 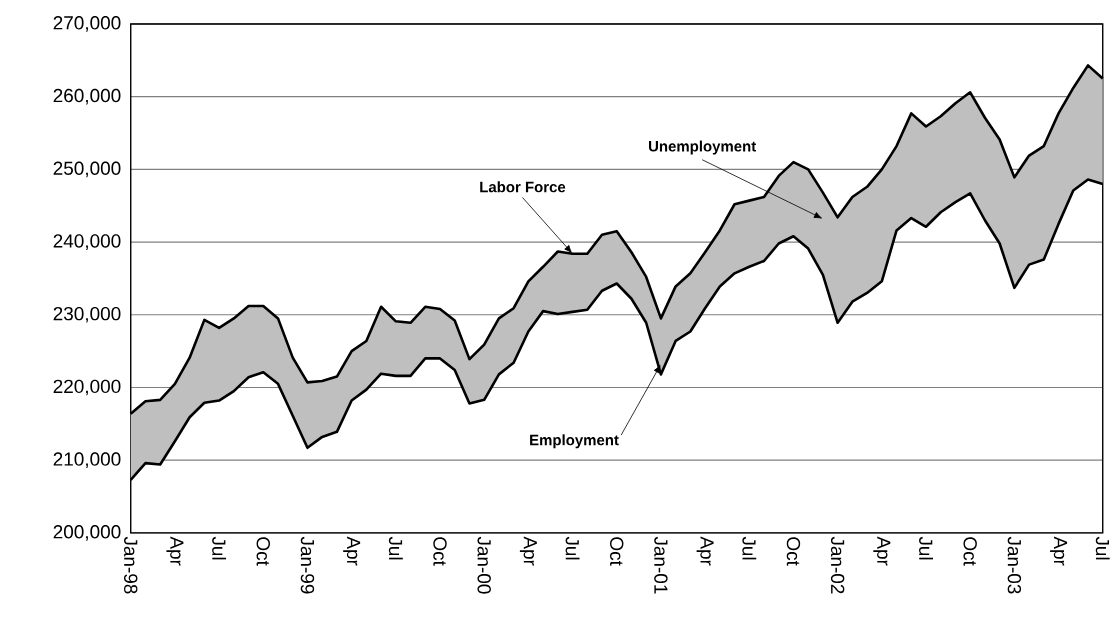 I want to click on annotation: Labor Force, so click(x=523, y=187).